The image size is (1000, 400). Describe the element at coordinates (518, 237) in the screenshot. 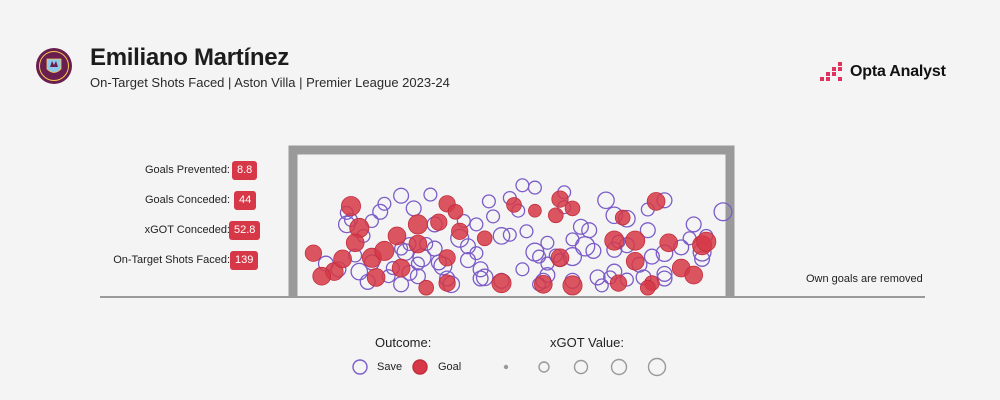

I see `shots-layer` at that location.